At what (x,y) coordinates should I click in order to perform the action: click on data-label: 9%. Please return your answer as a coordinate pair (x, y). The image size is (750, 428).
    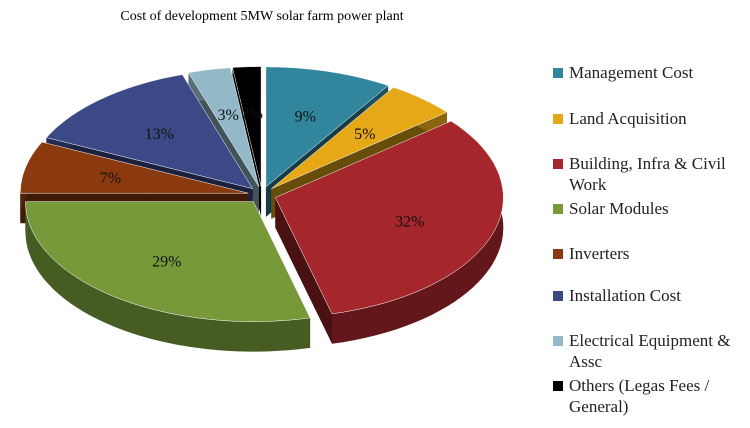
    Looking at the image, I should click on (305, 116).